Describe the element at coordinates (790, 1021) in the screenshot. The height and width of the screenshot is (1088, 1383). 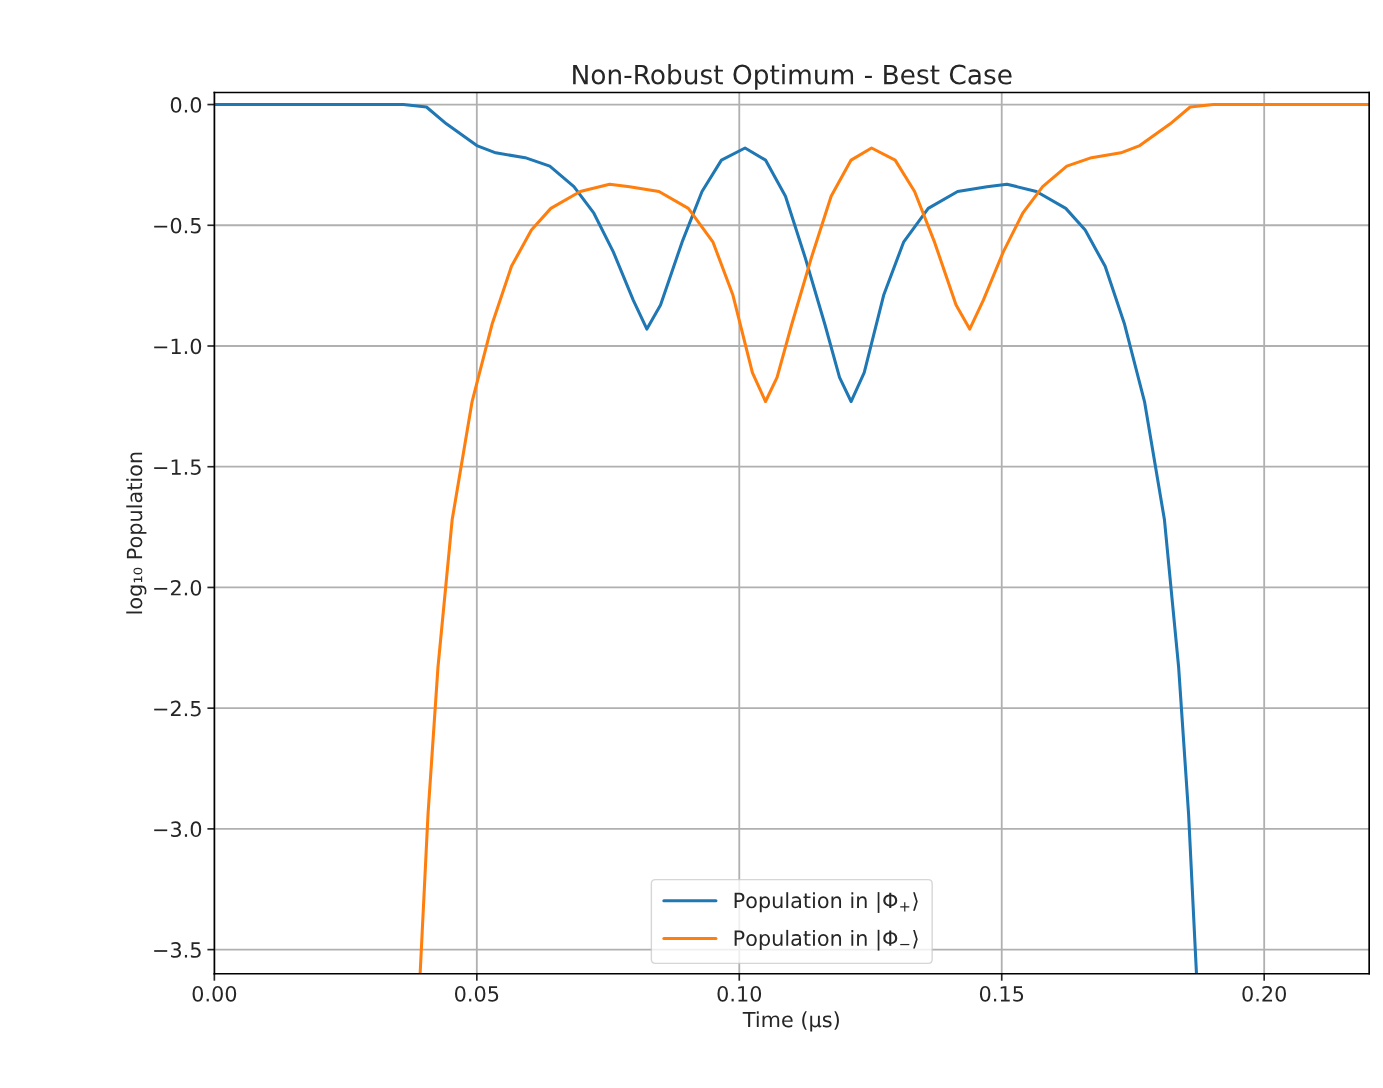
I see `x-axis-title: Time (μs)` at that location.